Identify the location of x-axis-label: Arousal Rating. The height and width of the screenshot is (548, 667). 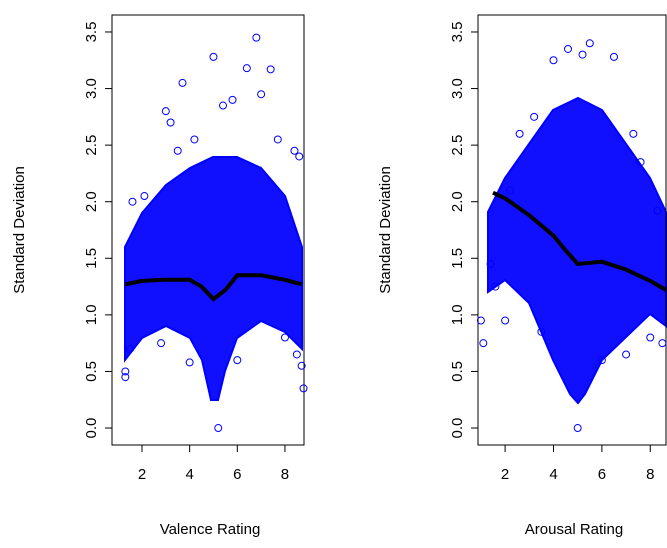
(574, 529).